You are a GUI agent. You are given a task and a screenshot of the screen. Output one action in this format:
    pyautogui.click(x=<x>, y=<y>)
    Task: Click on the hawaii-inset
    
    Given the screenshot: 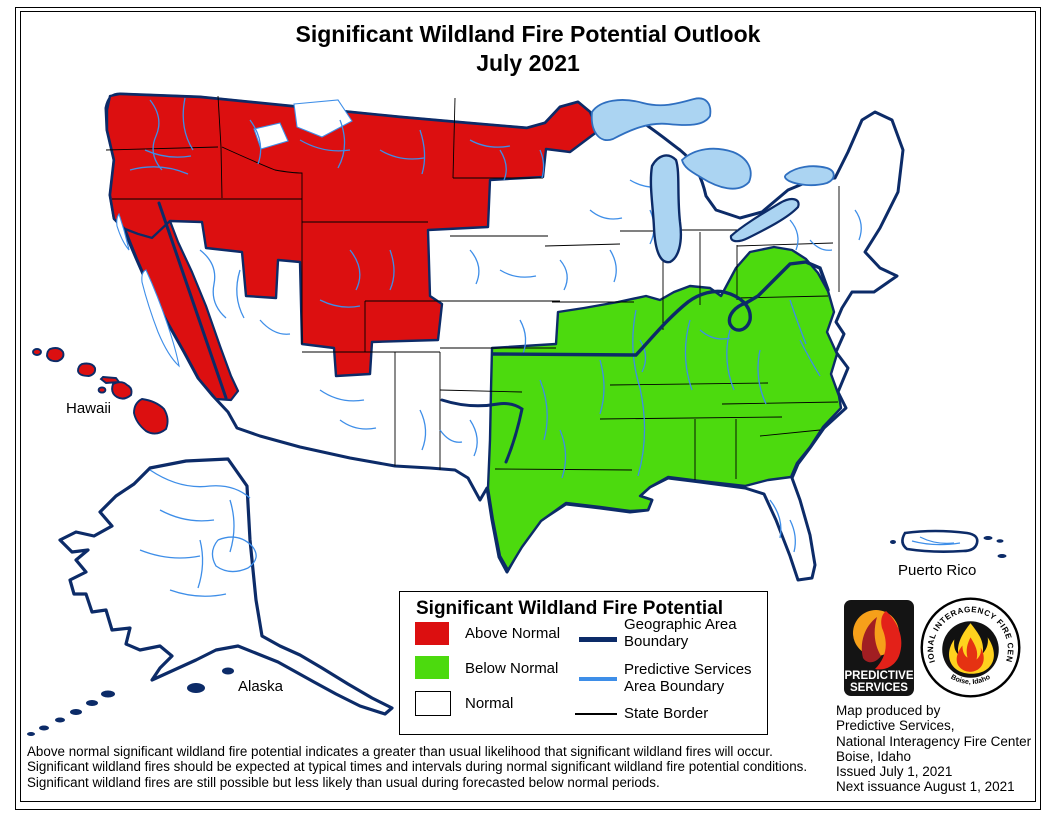 What is the action you would take?
    pyautogui.click(x=100, y=391)
    